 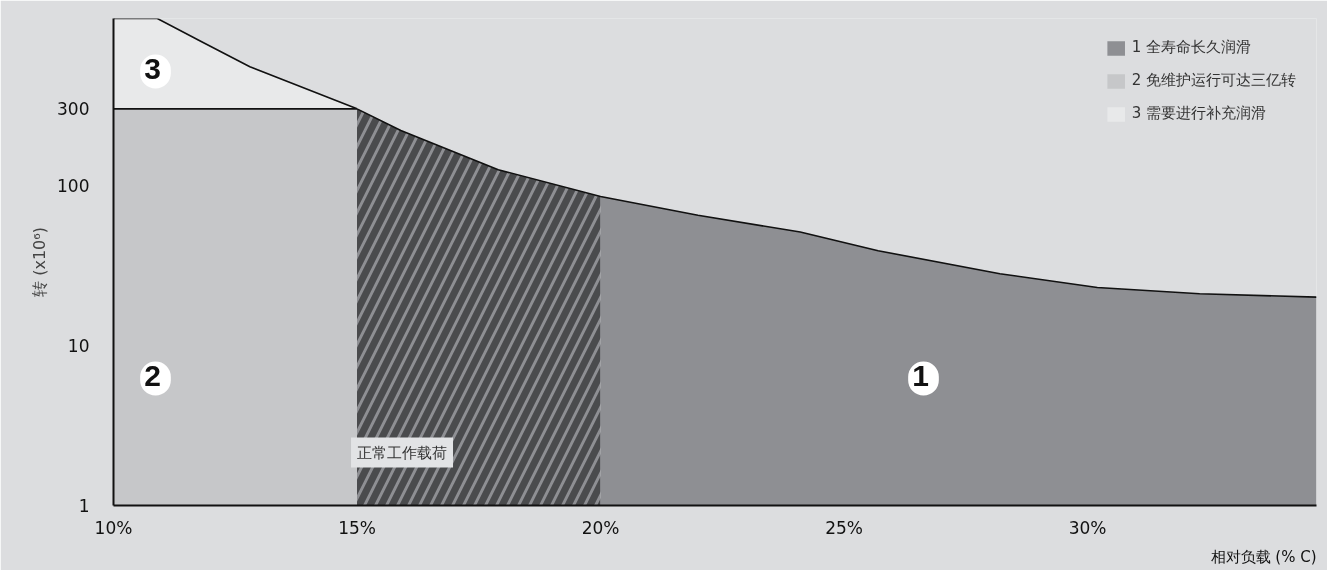 I want to click on x-tick-label: 20%, so click(x=600, y=527).